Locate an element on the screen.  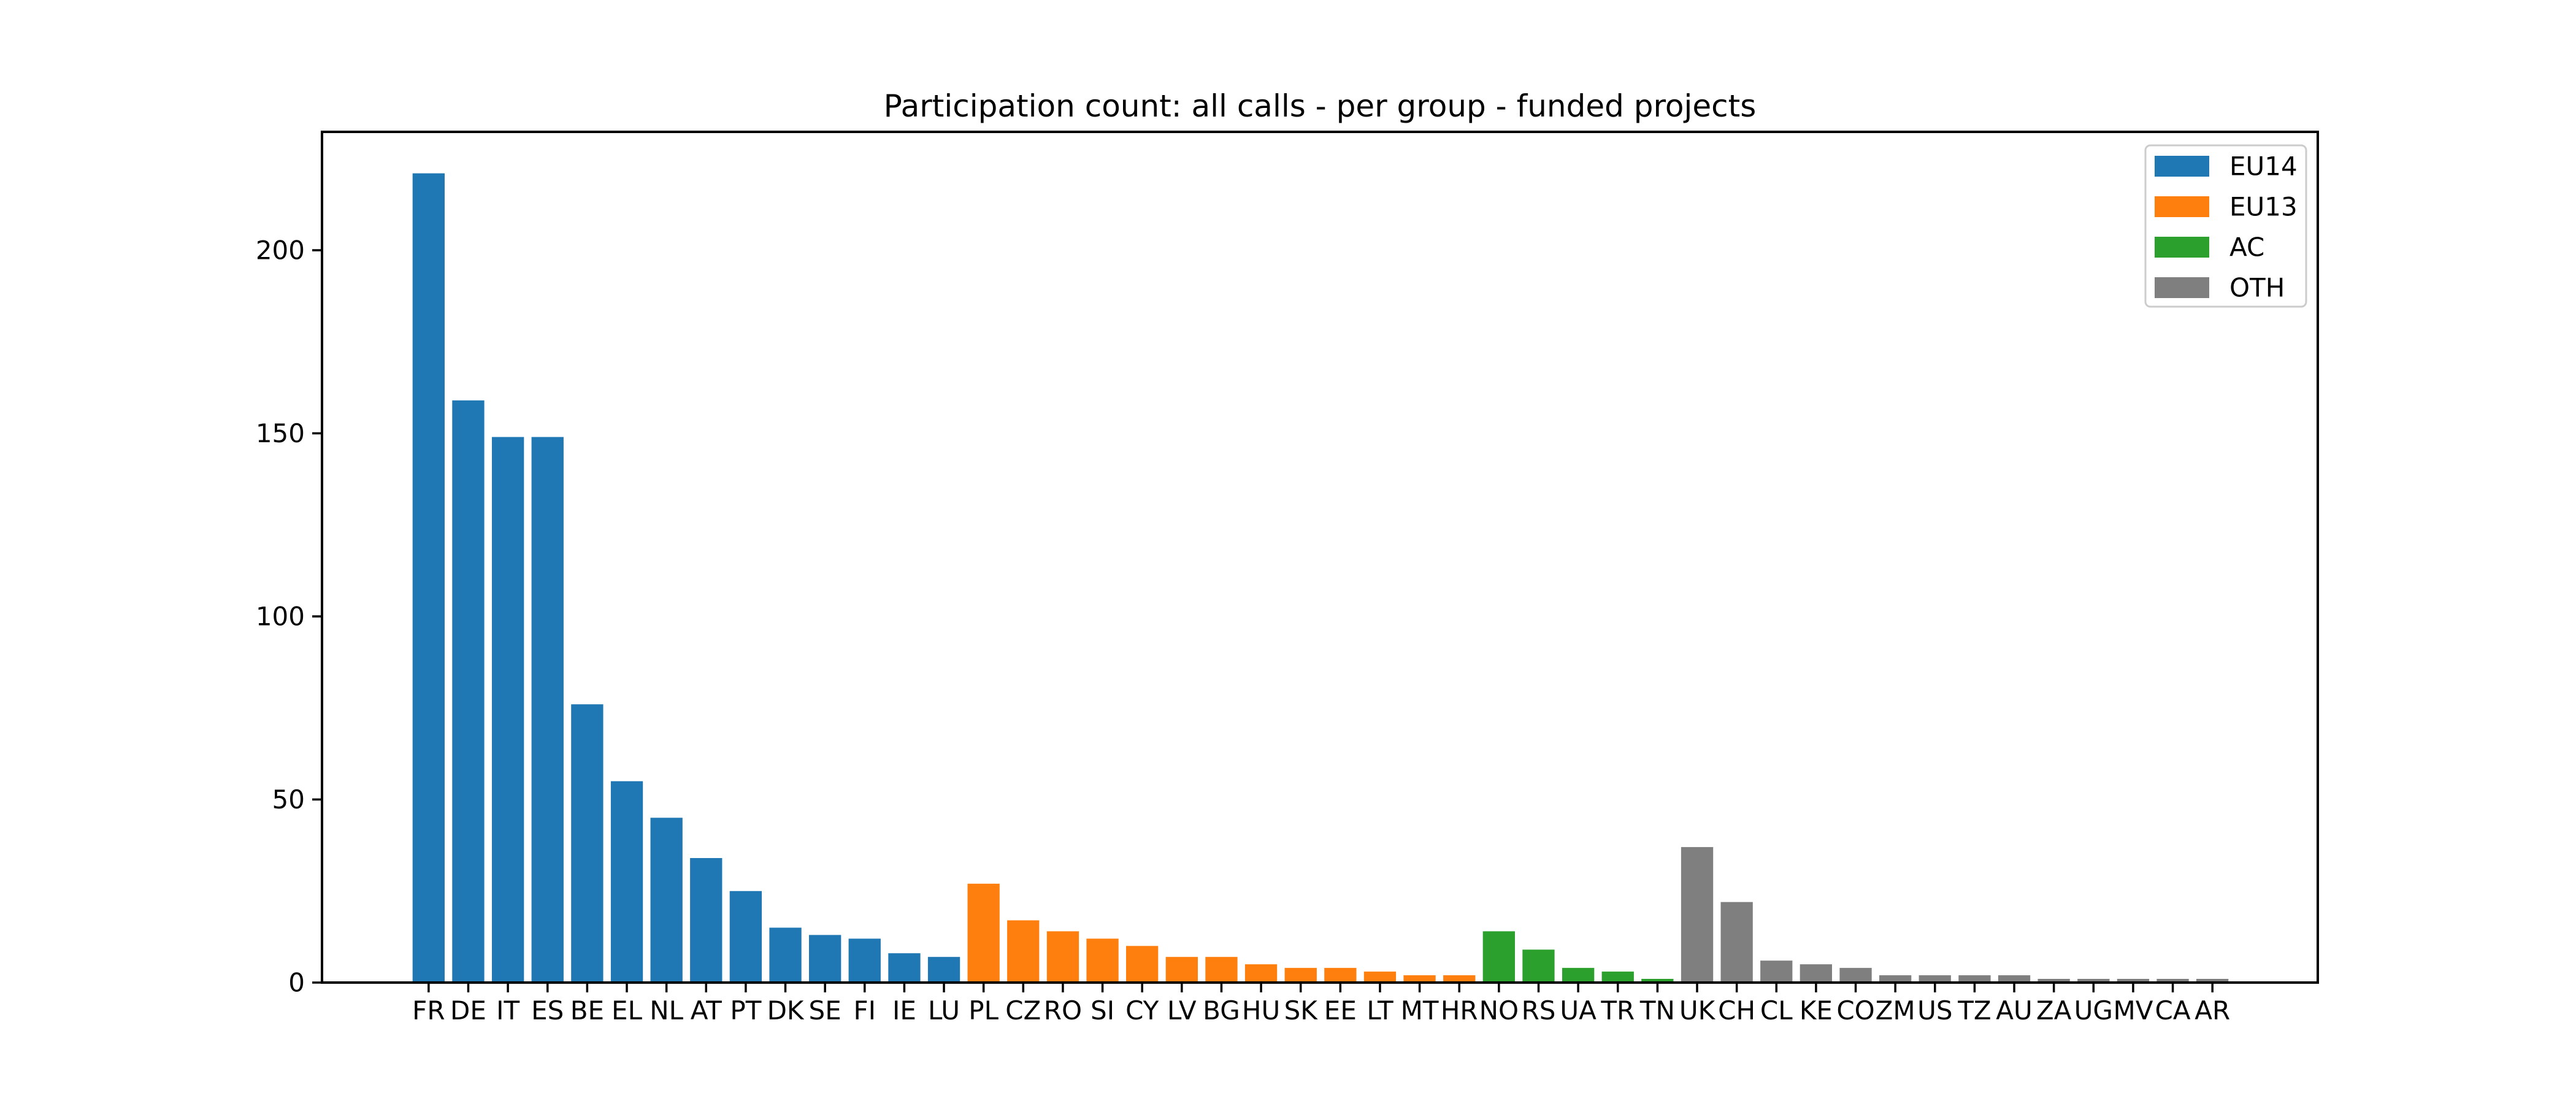
bar-PT is located at coordinates (745, 937).